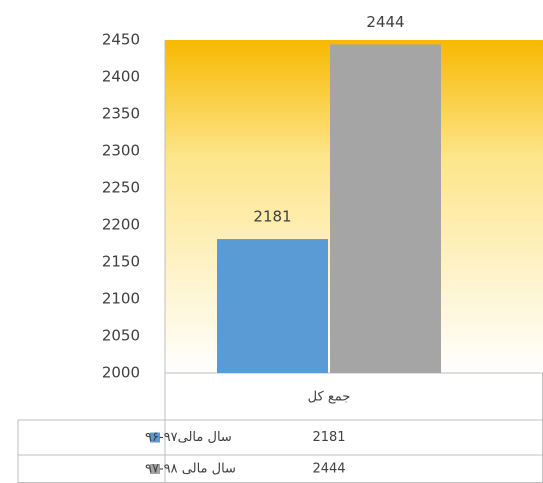  What do you see at coordinates (328, 469) in the screenshot?
I see `table-value: 2444` at bounding box center [328, 469].